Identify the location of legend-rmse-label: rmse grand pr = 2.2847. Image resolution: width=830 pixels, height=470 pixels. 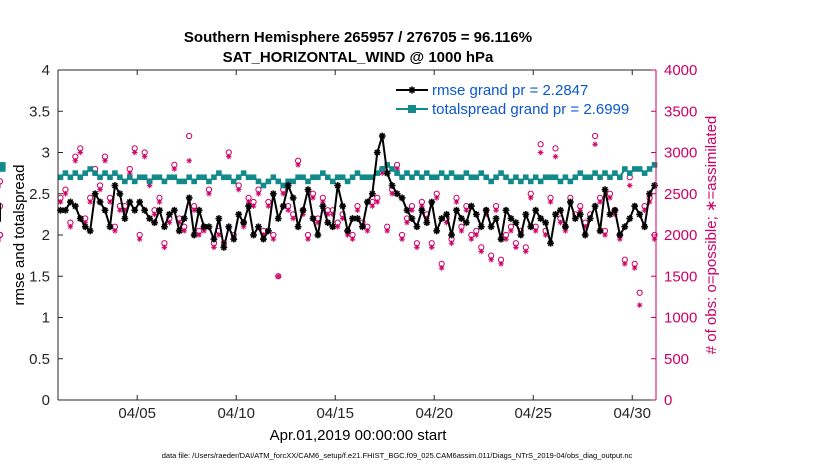
(510, 90).